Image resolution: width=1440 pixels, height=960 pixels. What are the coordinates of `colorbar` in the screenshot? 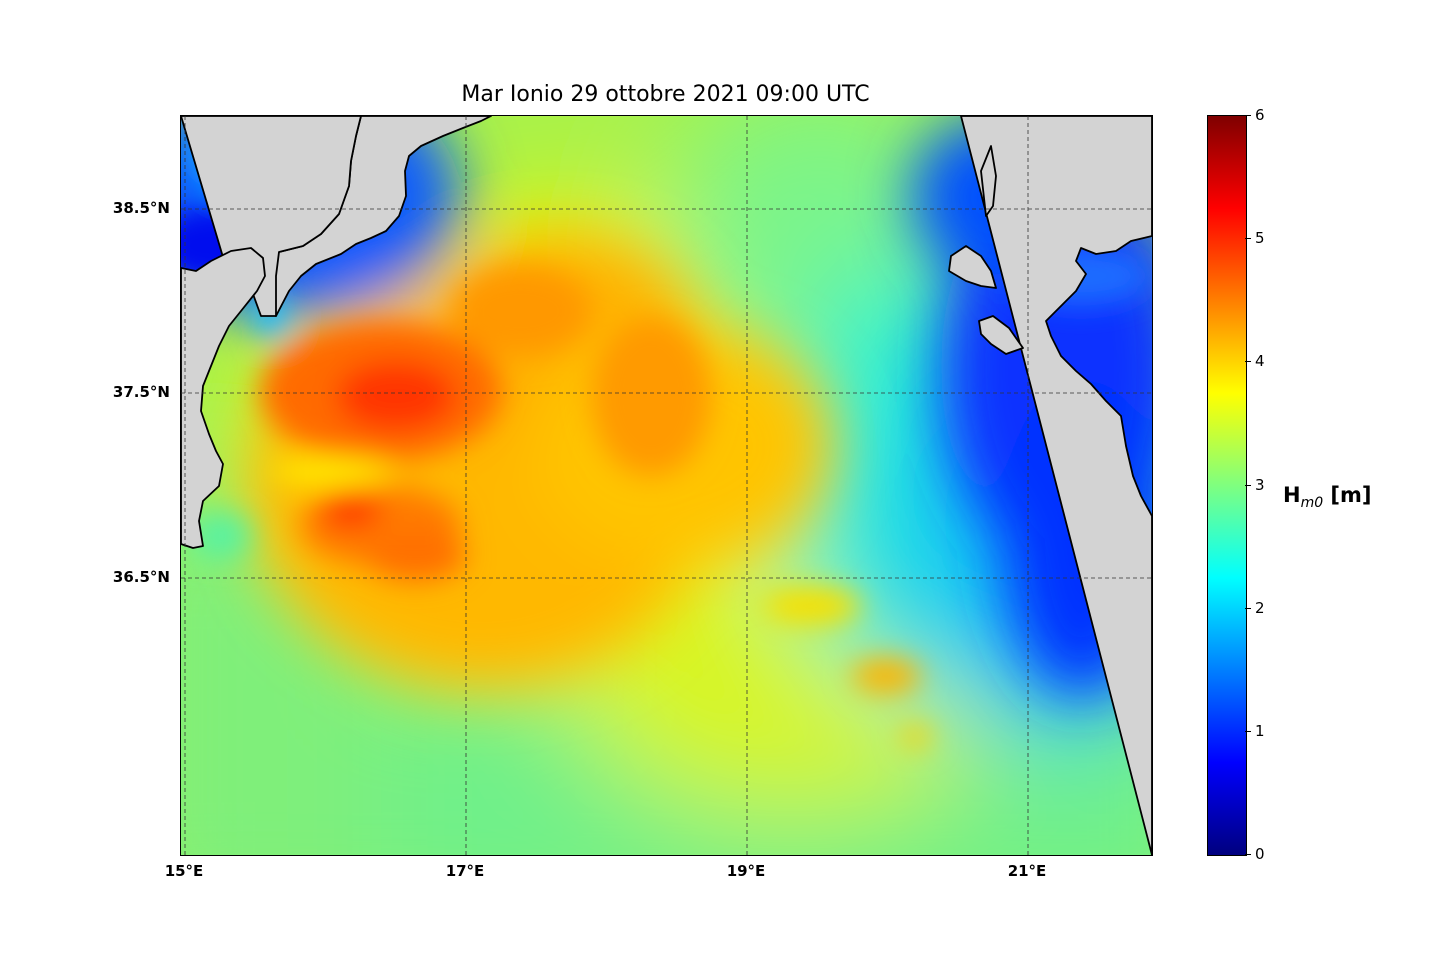 It's located at (1227, 485).